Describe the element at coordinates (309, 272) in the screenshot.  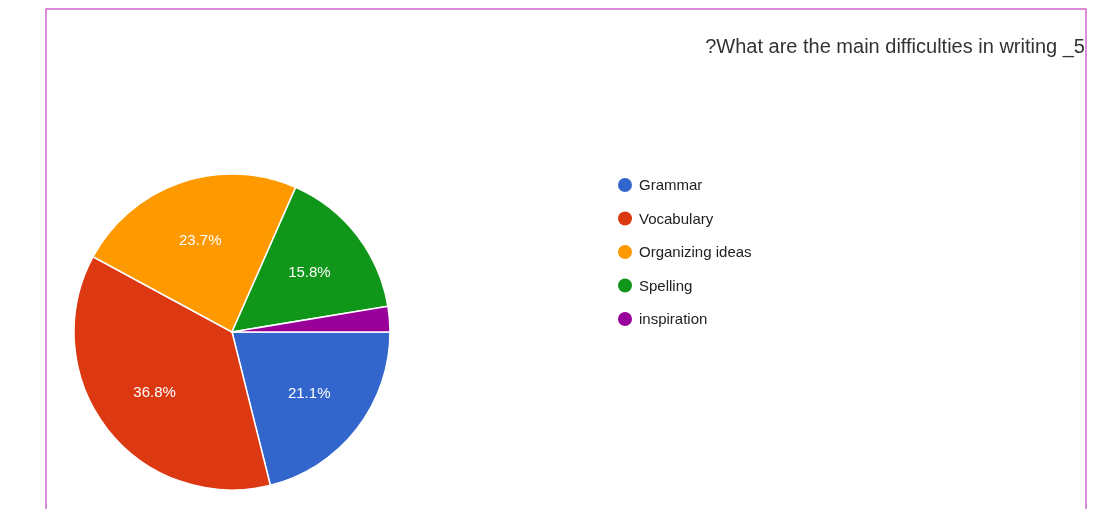
I see `data-label: 15.8%` at that location.